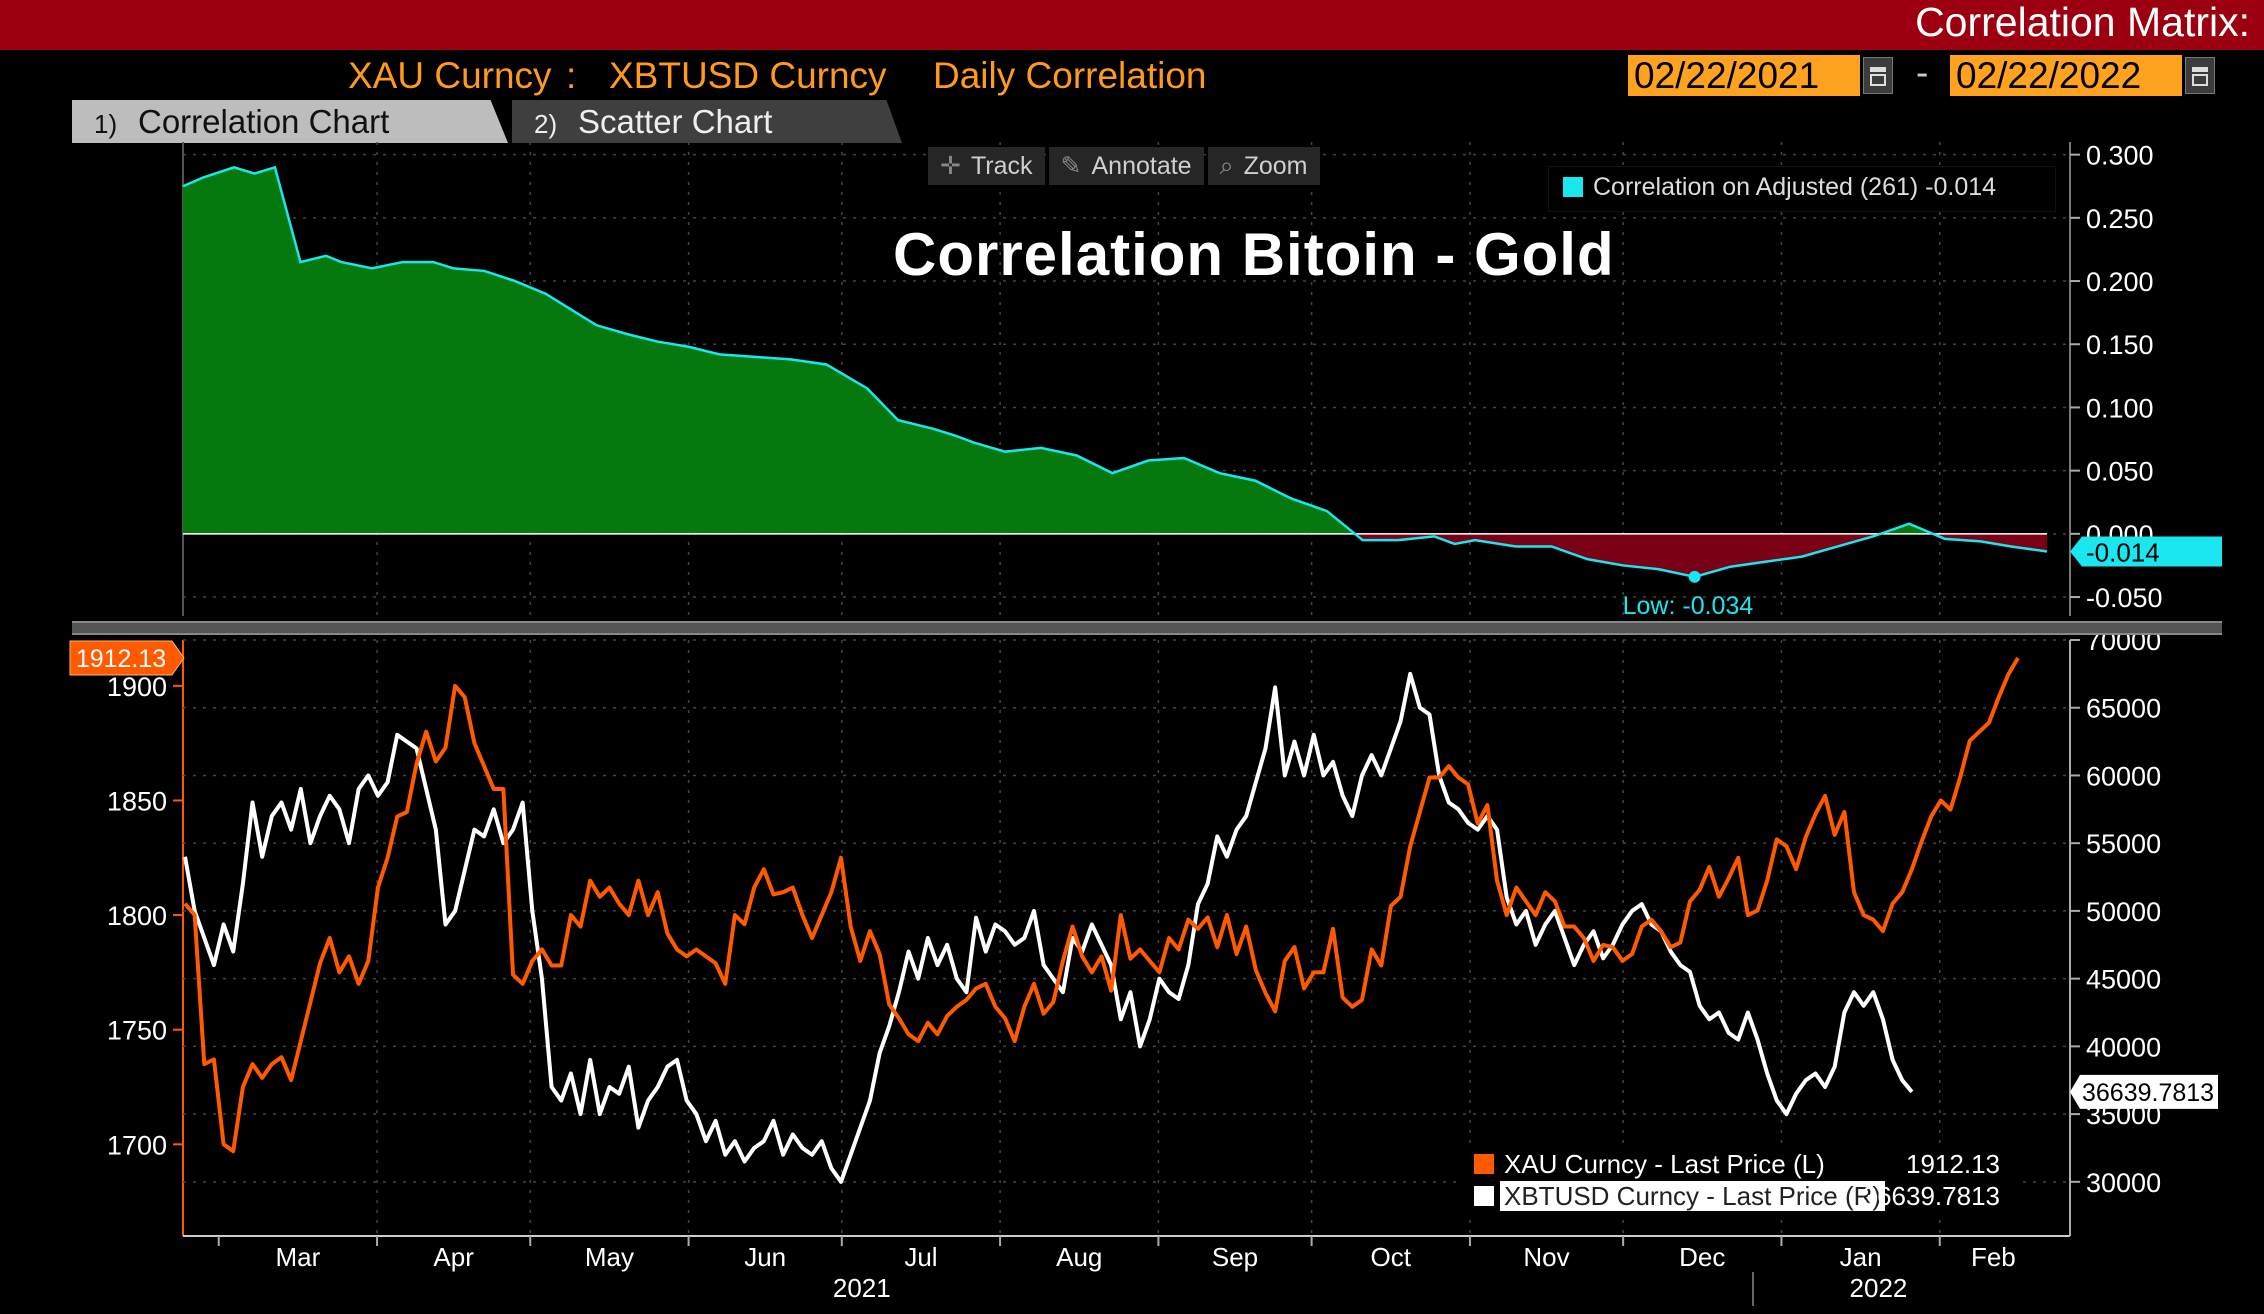  Describe the element at coordinates (121, 659) in the screenshot. I see `gold-last-value-label: 1912.13` at that location.